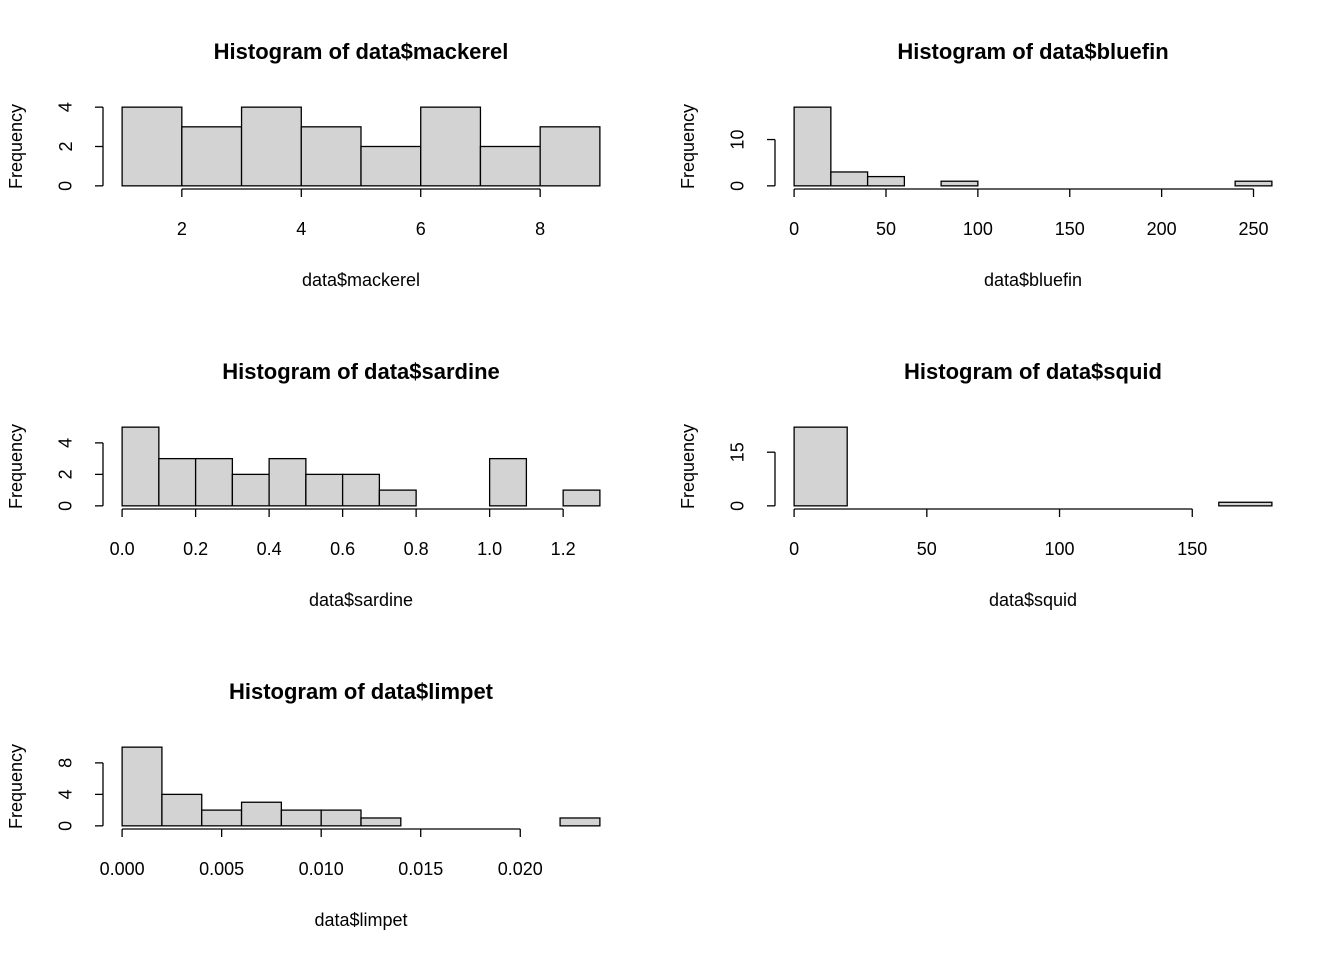  I want to click on y-tick-label: 15, so click(738, 452).